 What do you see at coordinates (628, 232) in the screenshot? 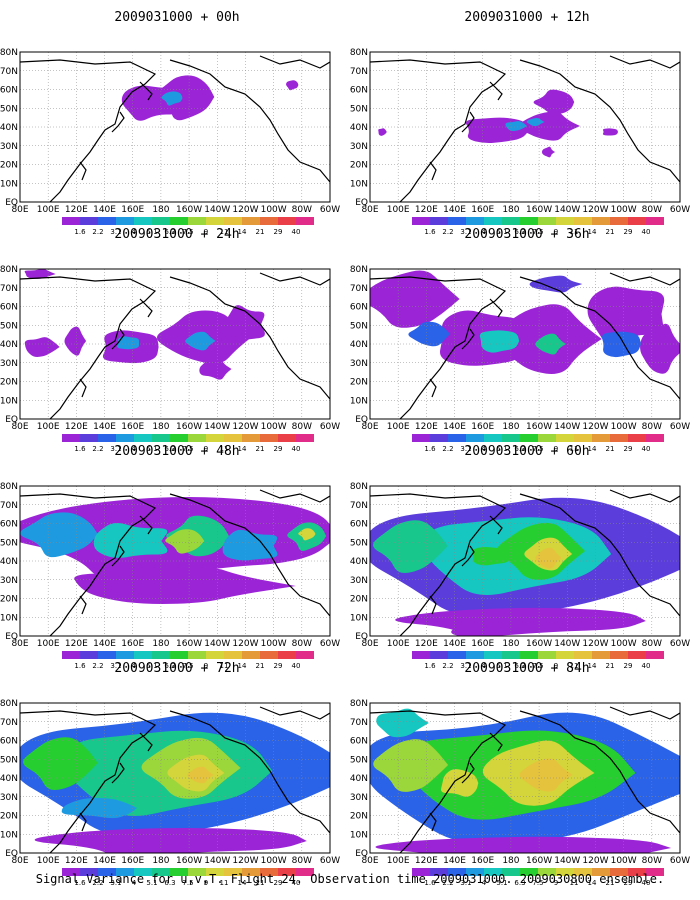
I see `legend-label: 29` at bounding box center [628, 232].